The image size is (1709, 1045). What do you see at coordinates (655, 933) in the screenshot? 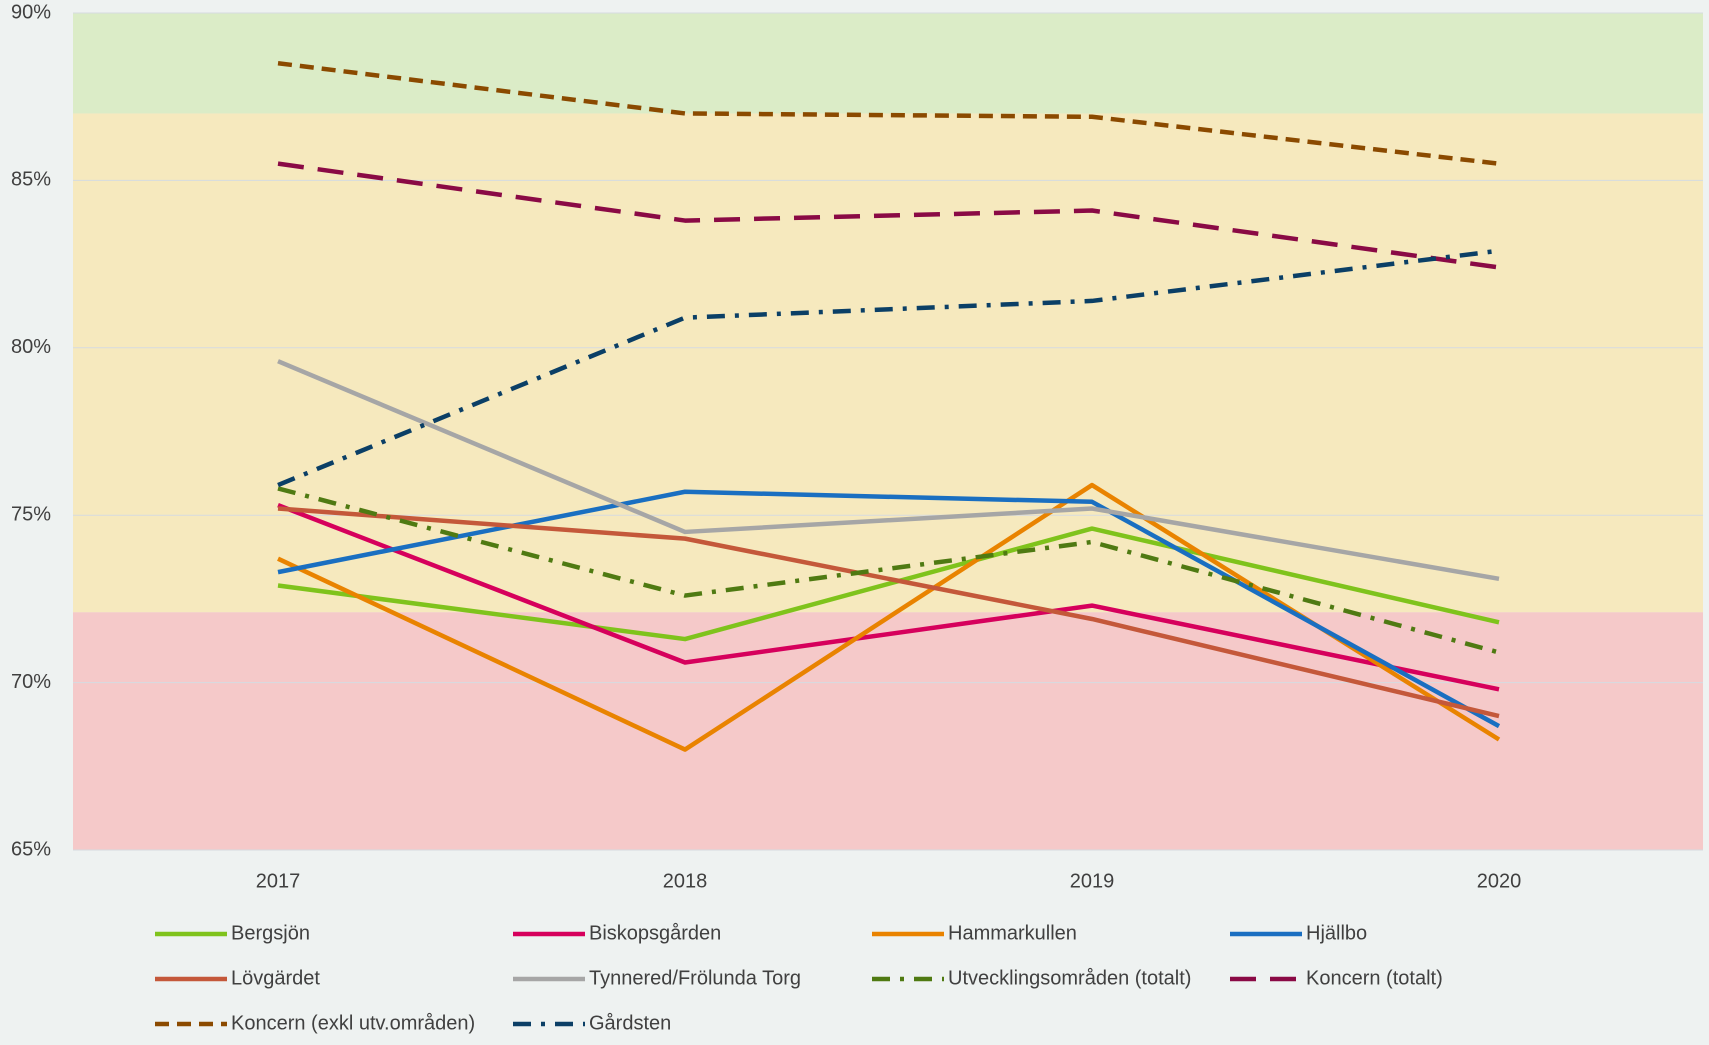
I see `legend-label: Biskopsgården` at bounding box center [655, 933].